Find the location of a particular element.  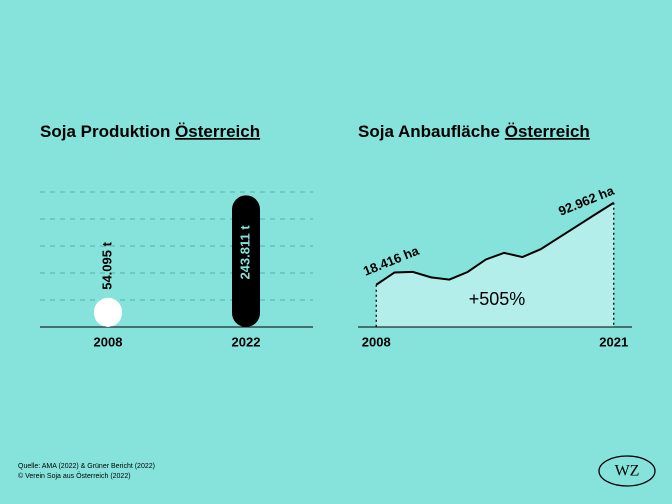

title-main: Soja Anbaufläche is located at coordinates (429, 131).